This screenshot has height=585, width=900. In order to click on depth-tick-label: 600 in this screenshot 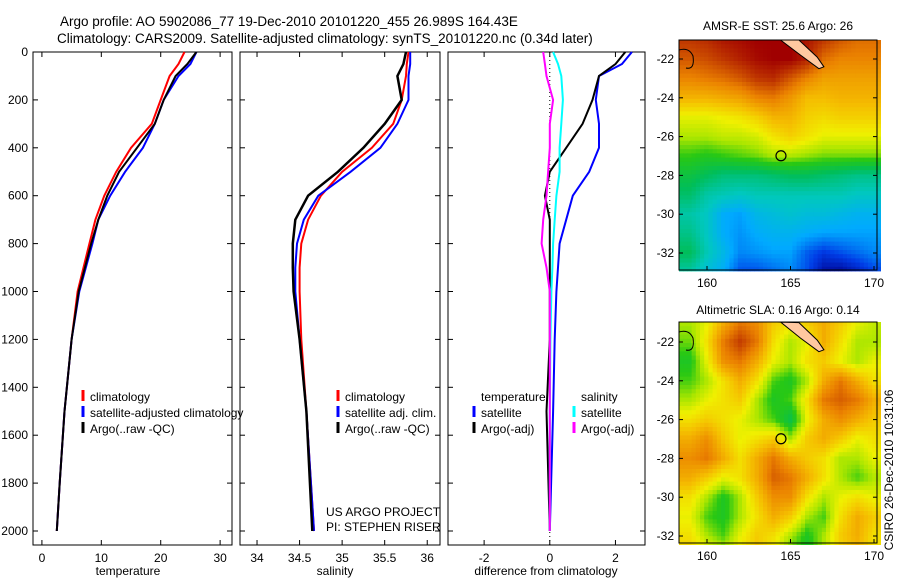, I will do `click(18, 196)`.